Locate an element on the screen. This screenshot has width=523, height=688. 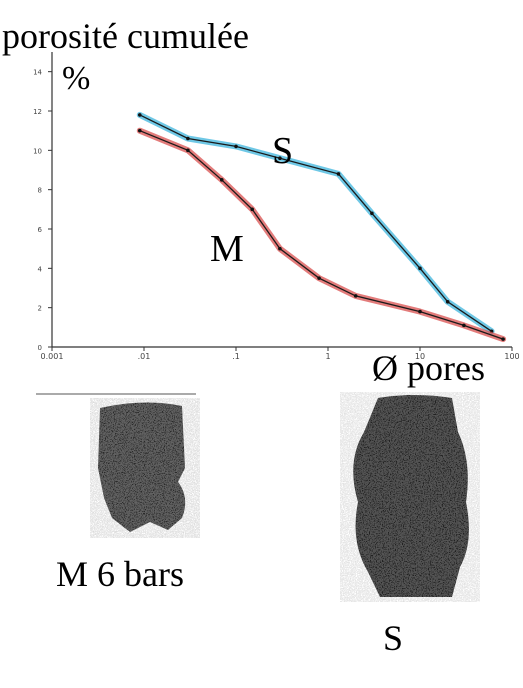
chart-title: porosité cumulée is located at coordinates (125, 36).